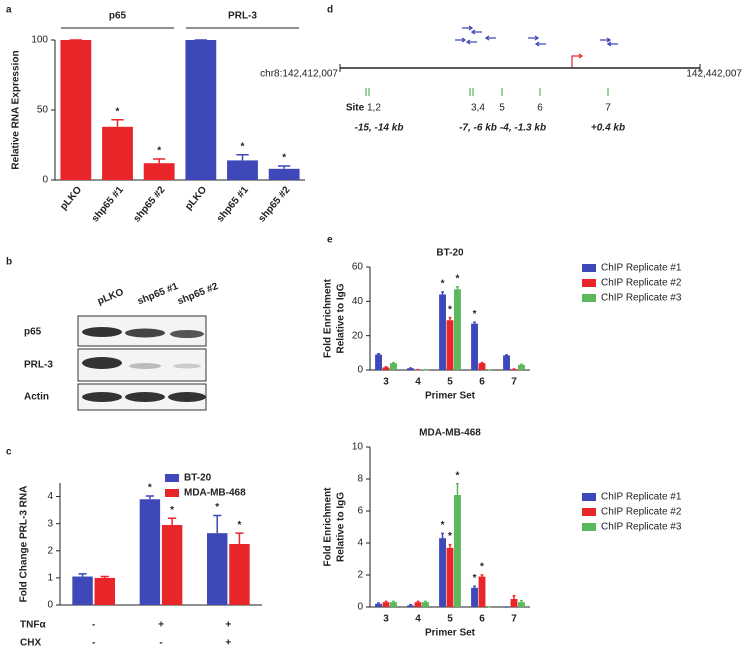 This screenshot has width=746, height=650. I want to click on y-tick-label: 40, so click(358, 301).